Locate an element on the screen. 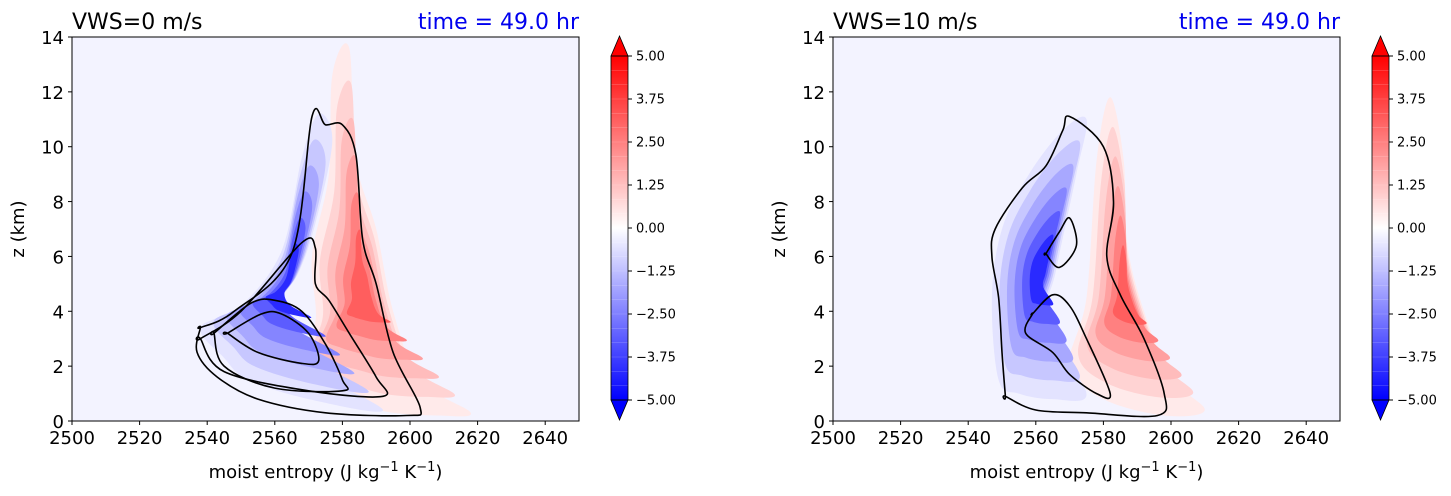 The width and height of the screenshot is (1451, 496). panel-title: VWS=0 m/s is located at coordinates (137, 22).